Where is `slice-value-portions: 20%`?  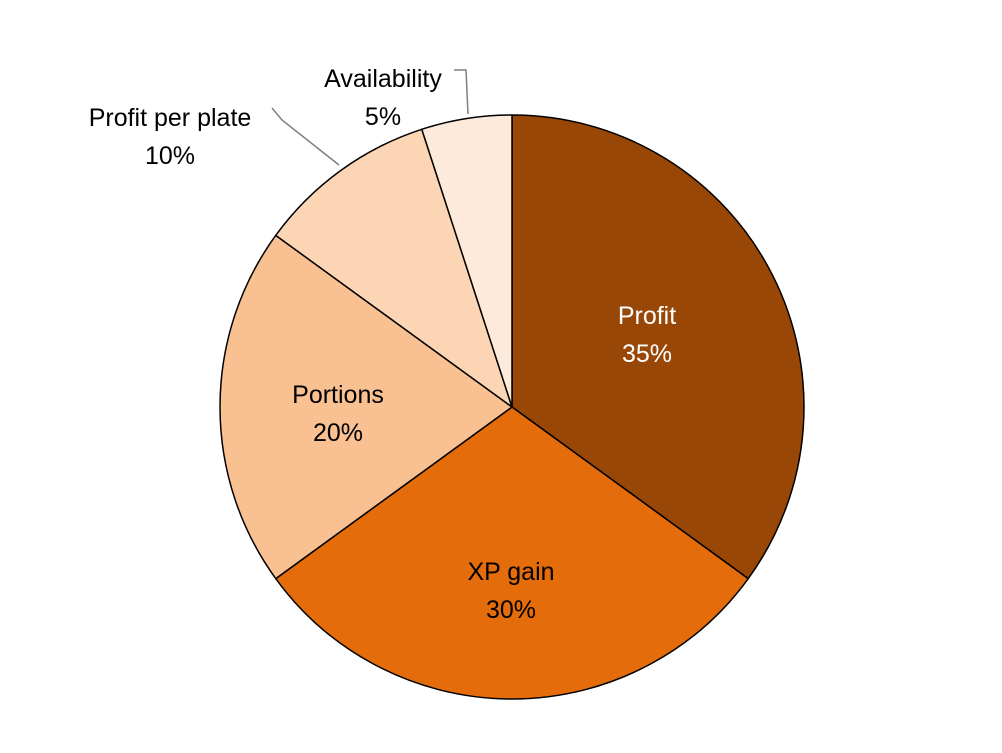
slice-value-portions: 20% is located at coordinates (338, 433).